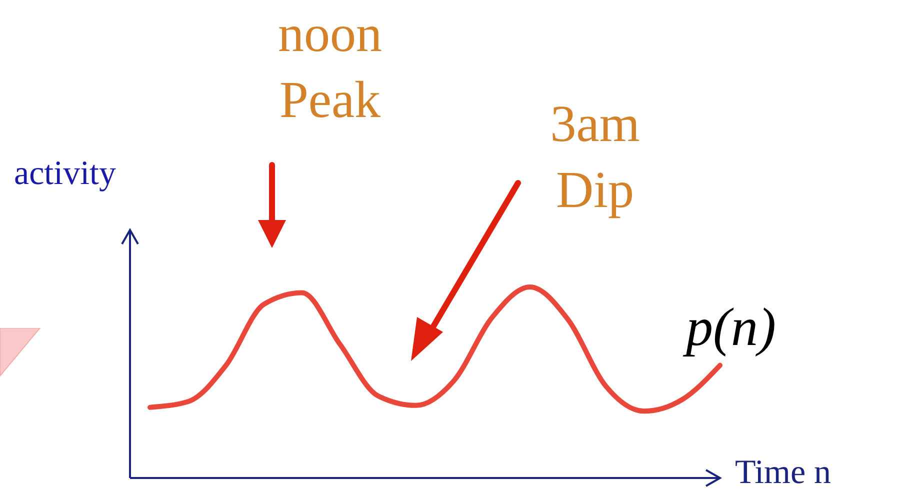  What do you see at coordinates (783, 473) in the screenshot?
I see `x-axis-title: Time n` at bounding box center [783, 473].